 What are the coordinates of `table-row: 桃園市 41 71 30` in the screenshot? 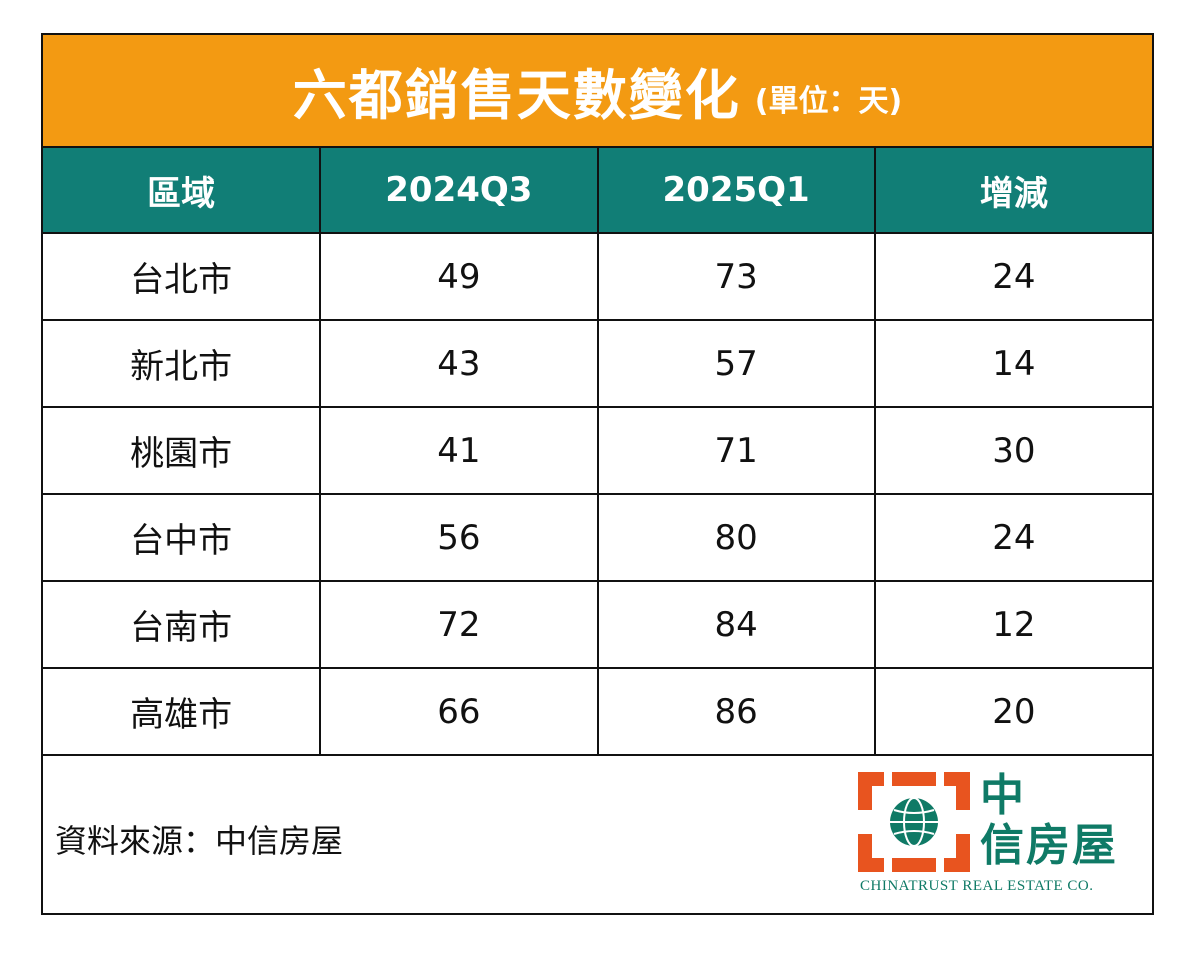 It's located at (597, 450).